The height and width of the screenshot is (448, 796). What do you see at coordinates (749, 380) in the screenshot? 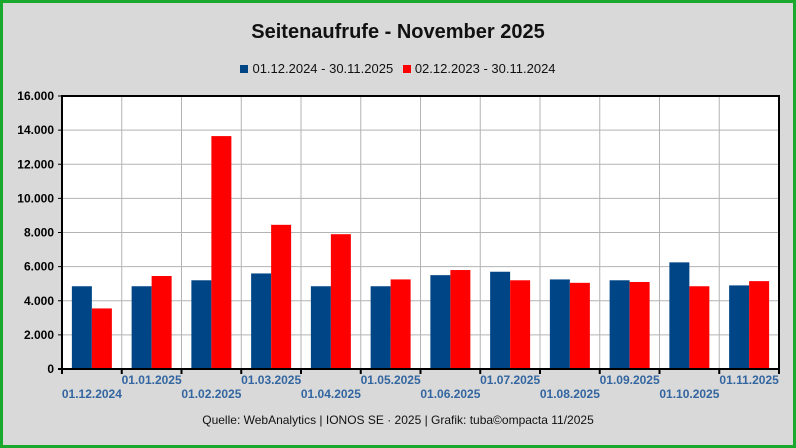
I see `x-tick-label: 01.11.2025` at bounding box center [749, 380].